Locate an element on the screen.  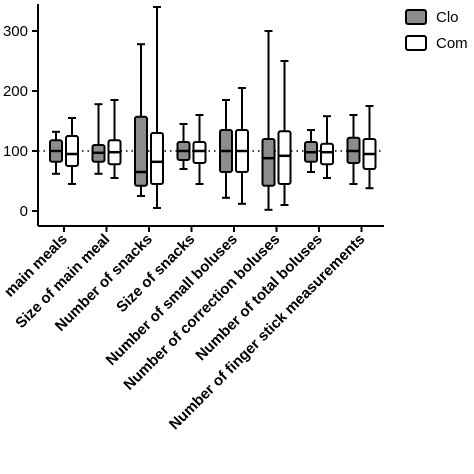
y-tick-label: 200 is located at coordinates (15, 91).